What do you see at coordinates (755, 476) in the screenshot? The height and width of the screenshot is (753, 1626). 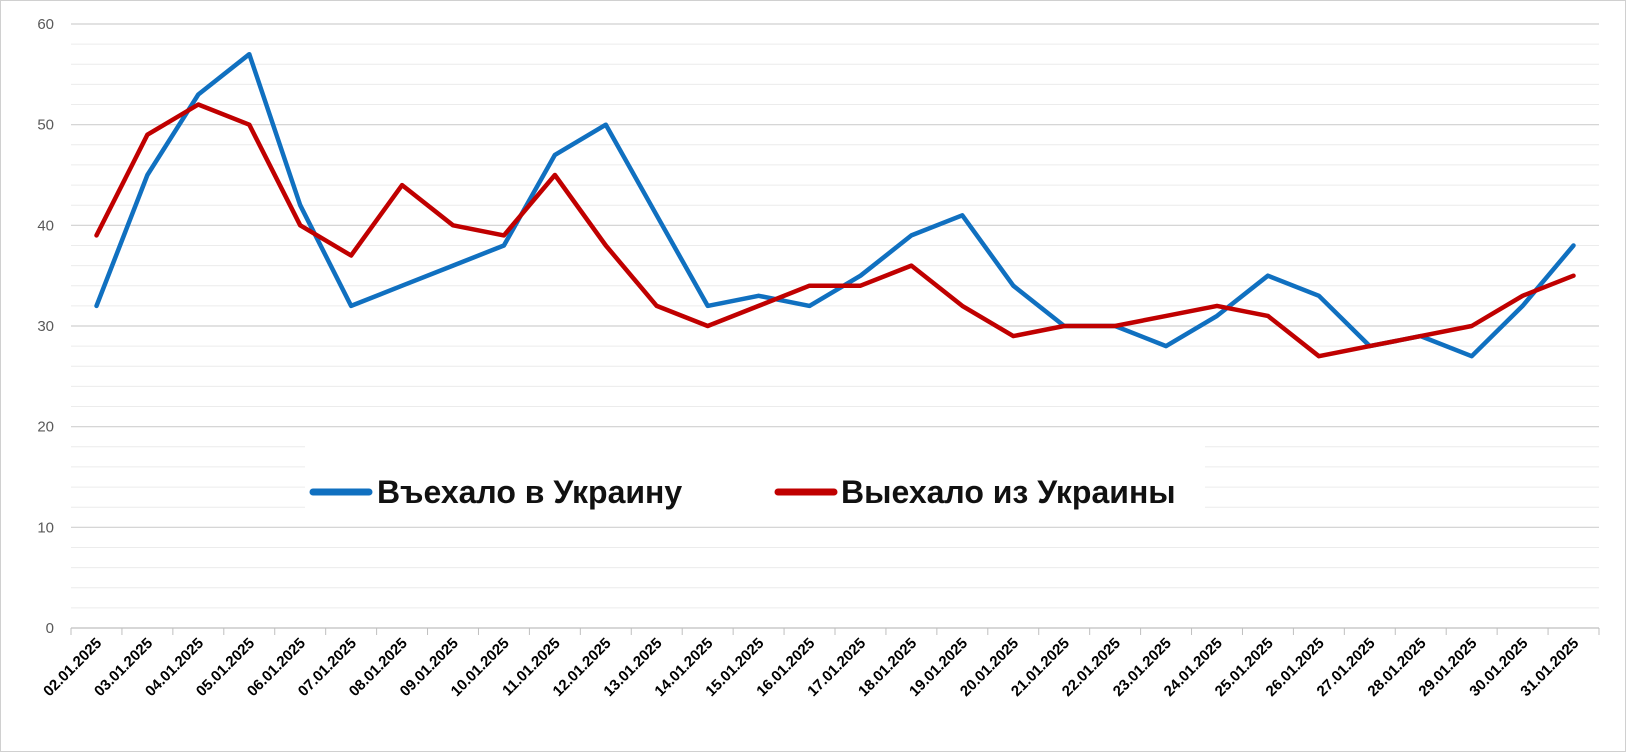 I see `legend: Въехало в Украину Выехало из Украины` at bounding box center [755, 476].